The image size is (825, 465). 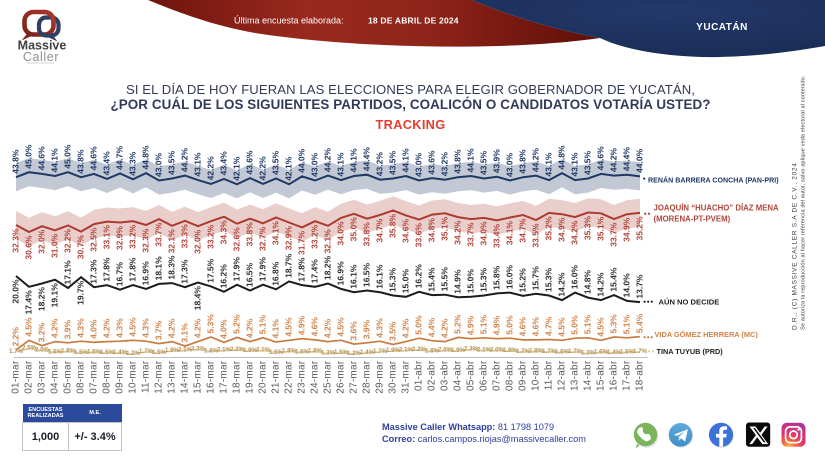 What do you see at coordinates (29, 156) in the screenshot?
I see `svg-text: 45.0%` at bounding box center [29, 156].